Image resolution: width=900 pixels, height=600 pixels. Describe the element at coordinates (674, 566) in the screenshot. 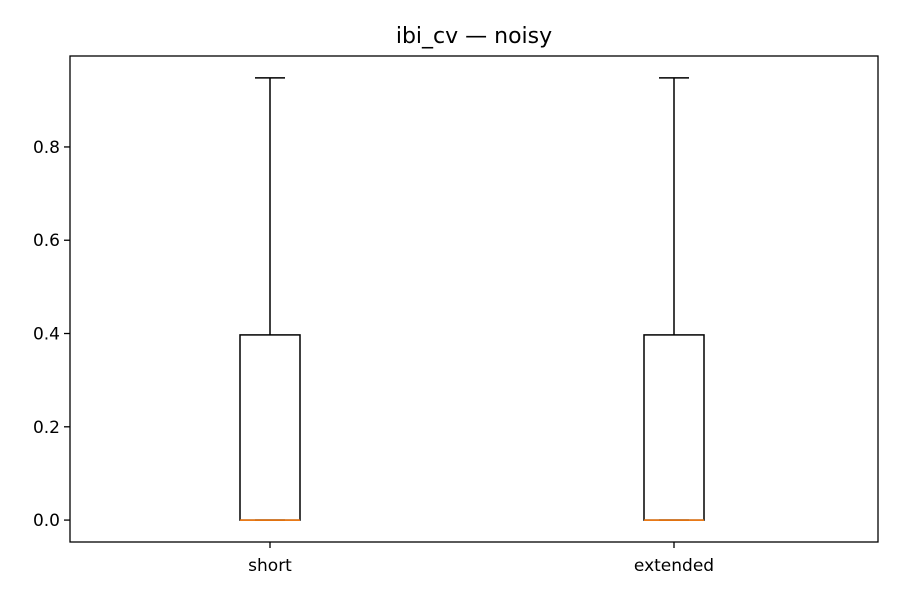

I see `x-tick-label: extended` at that location.